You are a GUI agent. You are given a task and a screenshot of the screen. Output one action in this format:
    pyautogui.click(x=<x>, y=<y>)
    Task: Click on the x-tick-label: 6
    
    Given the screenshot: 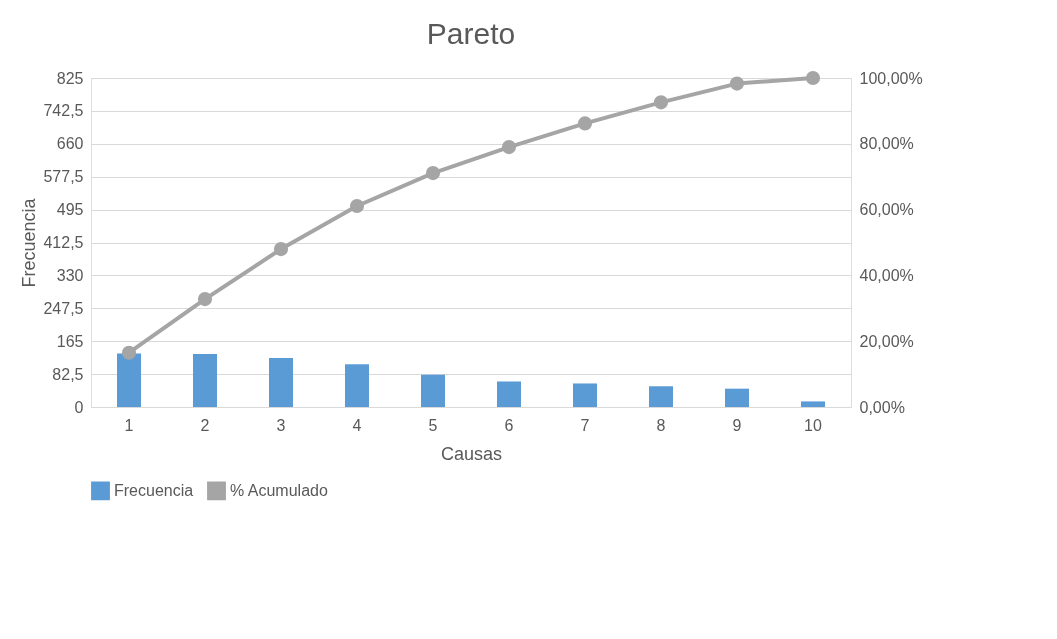 What is the action you would take?
    pyautogui.click(x=509, y=425)
    